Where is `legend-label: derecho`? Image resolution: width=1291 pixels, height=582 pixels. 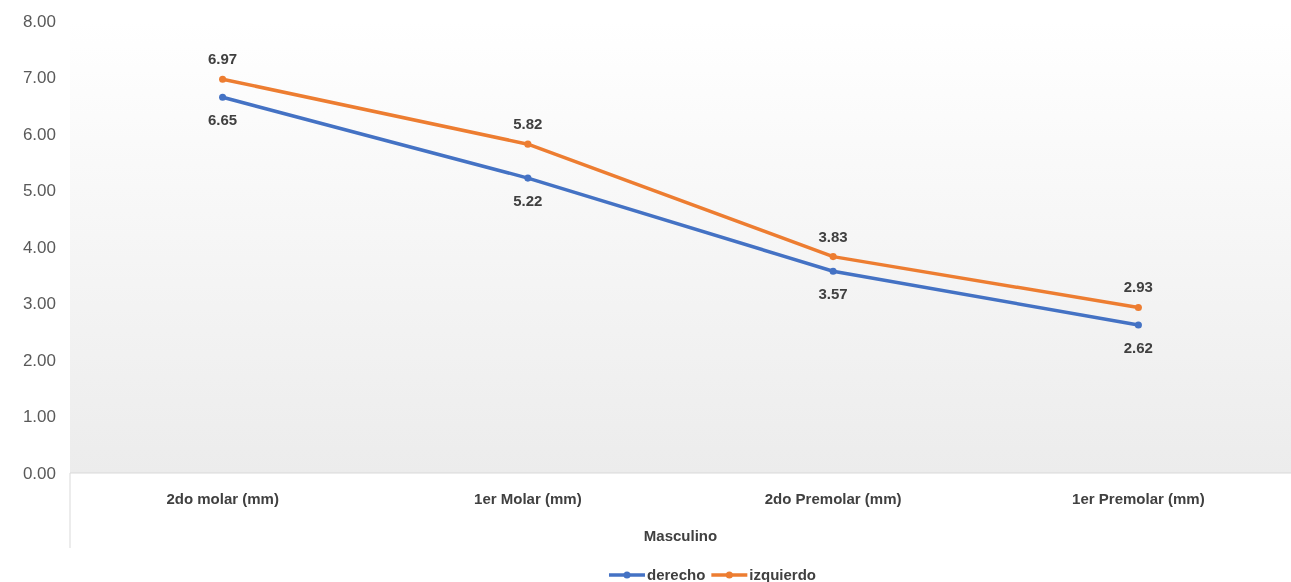 legend-label: derecho is located at coordinates (676, 574).